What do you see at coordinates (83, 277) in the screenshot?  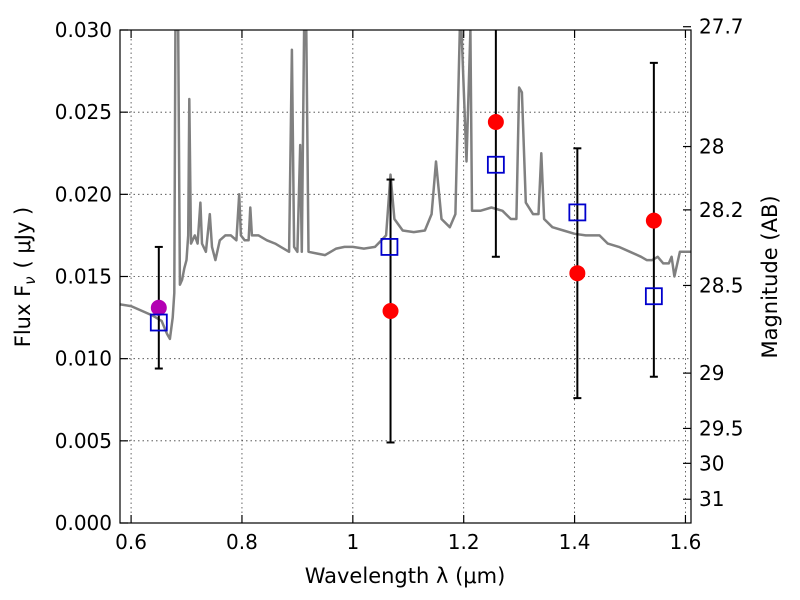 I see `y-tick-label: 0.015` at bounding box center [83, 277].